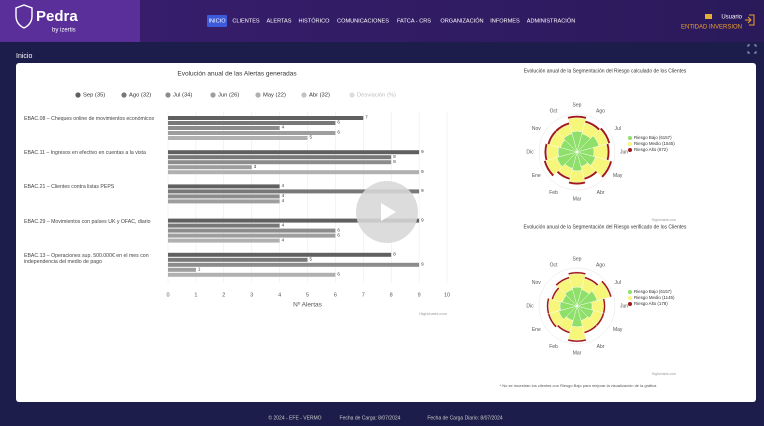 Image resolution: width=764 pixels, height=426 pixels. Describe the element at coordinates (461, 20) in the screenshot. I see `nav-item: ORGANIZACIÓN` at that location.